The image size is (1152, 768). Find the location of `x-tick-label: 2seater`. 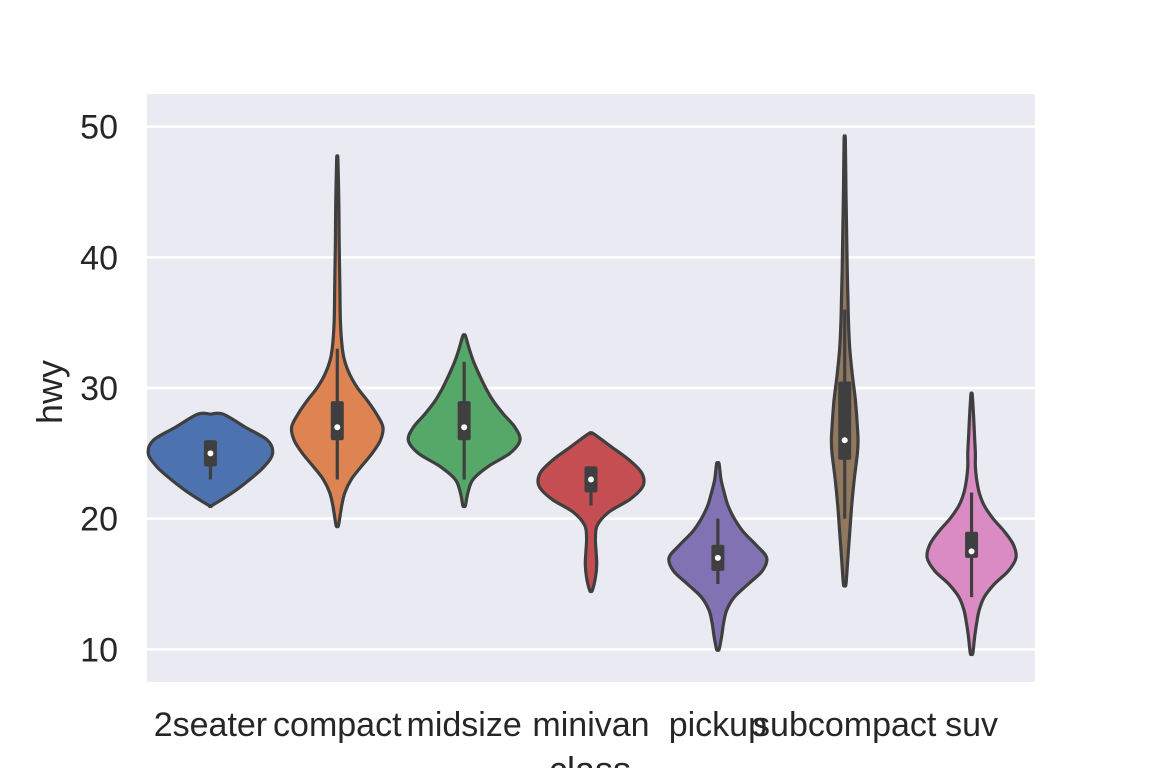

x-tick-label: 2seater is located at coordinates (210, 725).